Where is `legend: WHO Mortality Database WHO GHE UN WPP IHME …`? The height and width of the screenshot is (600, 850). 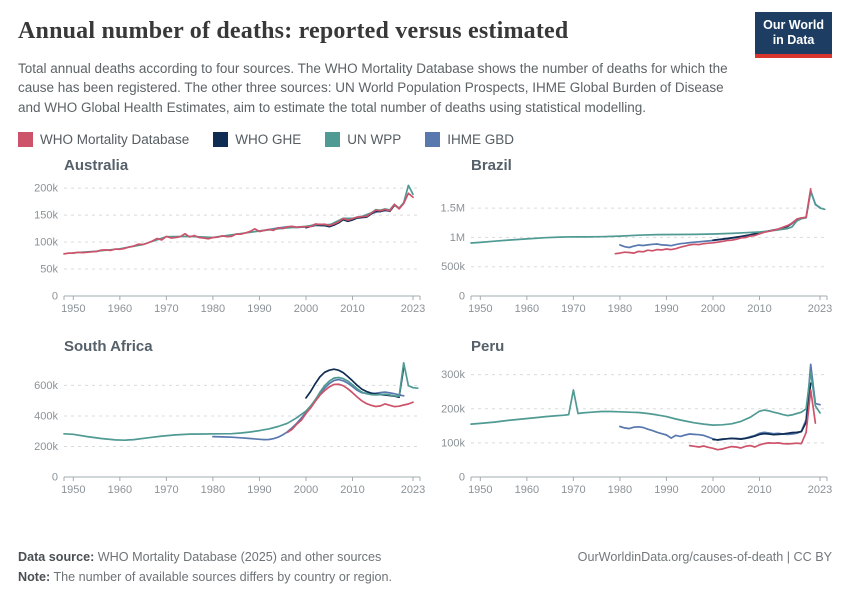
legend: WHO Mortality Database WHO GHE UN WPP IHME … is located at coordinates (425, 140).